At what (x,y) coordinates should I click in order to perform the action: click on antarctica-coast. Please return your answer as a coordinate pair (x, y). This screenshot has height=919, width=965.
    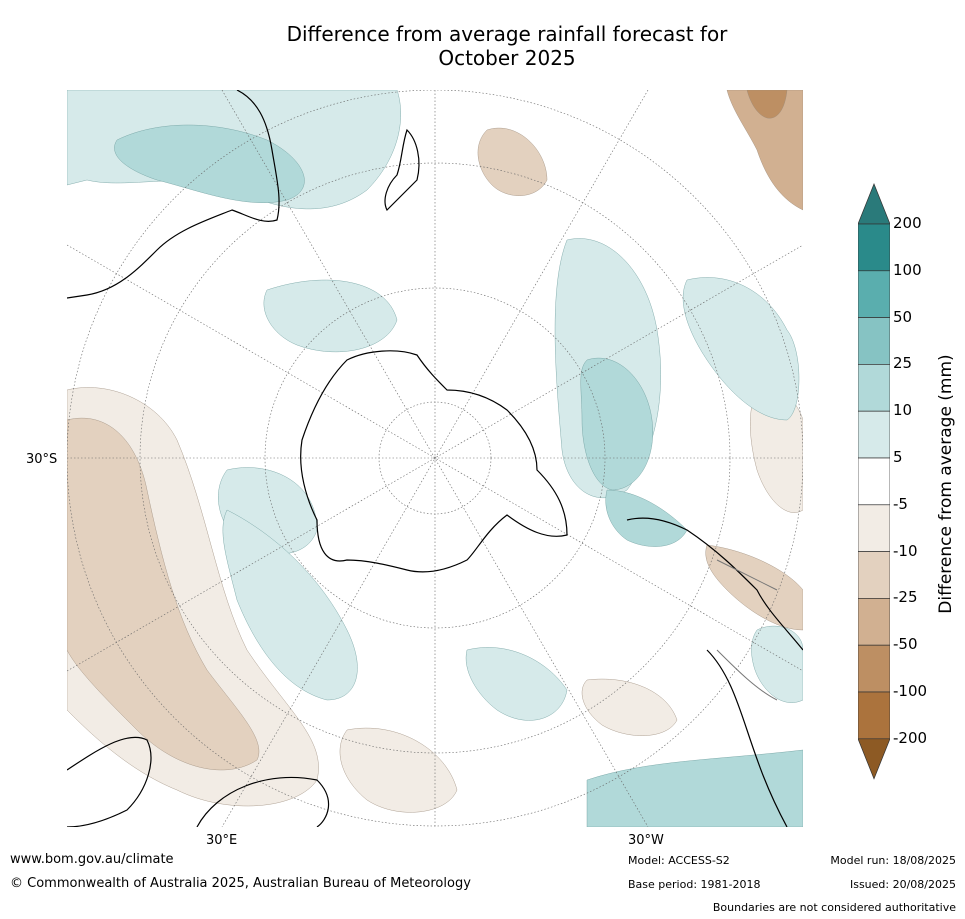
    Looking at the image, I should click on (434, 461).